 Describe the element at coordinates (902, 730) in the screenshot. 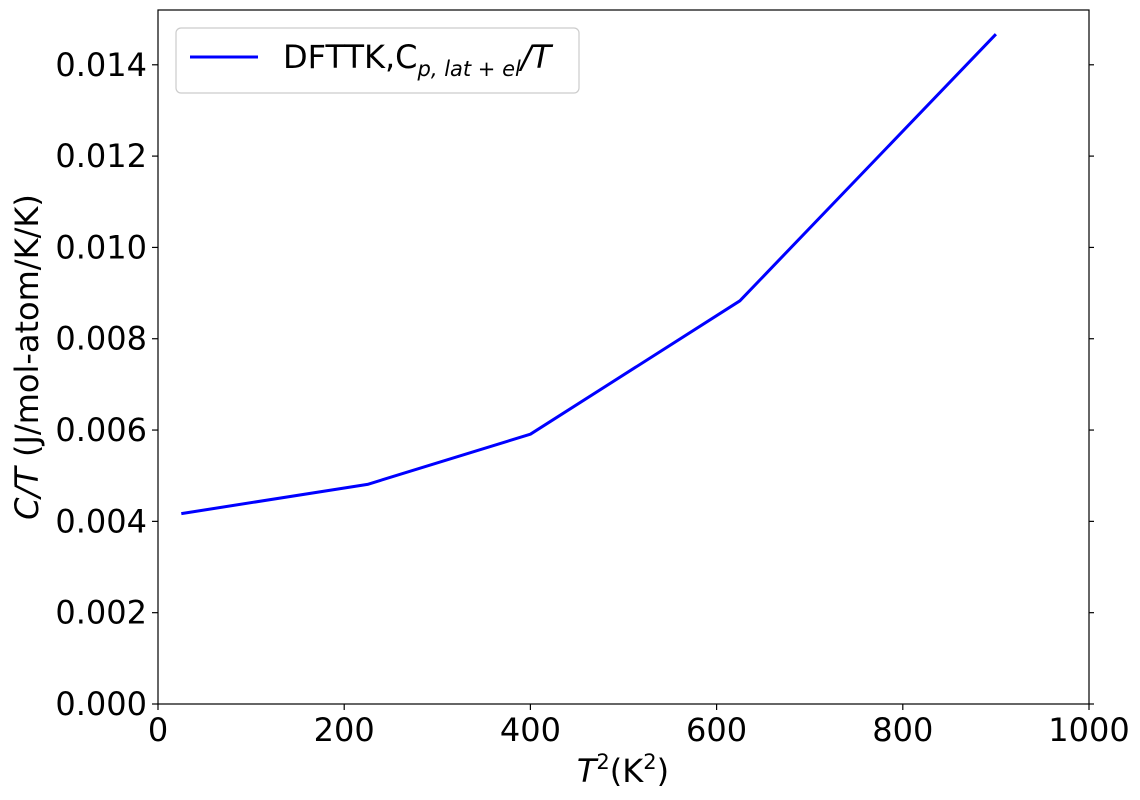

I see `x-tick-label: 800` at that location.